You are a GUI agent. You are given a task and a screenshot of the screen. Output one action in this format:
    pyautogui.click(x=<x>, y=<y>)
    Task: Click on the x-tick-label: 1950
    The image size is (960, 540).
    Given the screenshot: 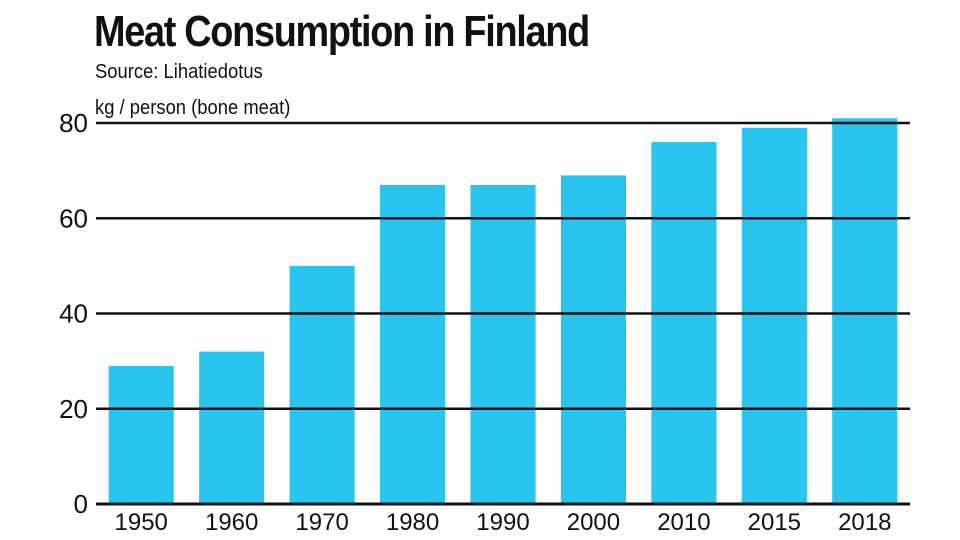 What is the action you would take?
    pyautogui.click(x=141, y=522)
    